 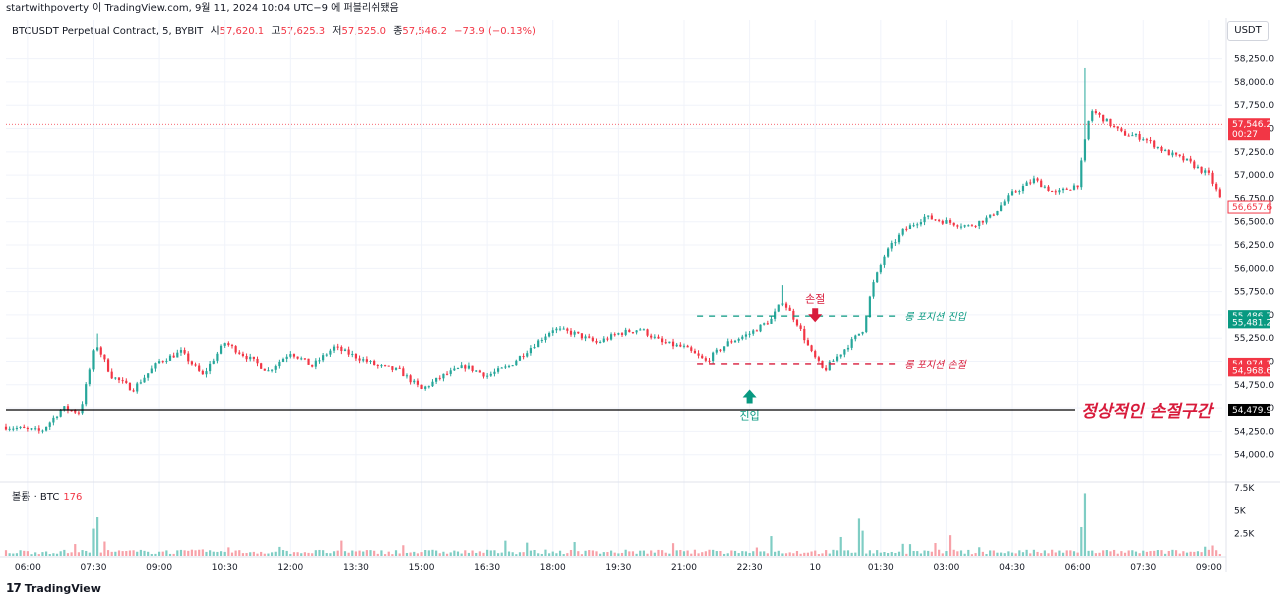 What do you see at coordinates (36, 497) in the screenshot?
I see `volume-label: 볼륨 · BTC` at bounding box center [36, 497].